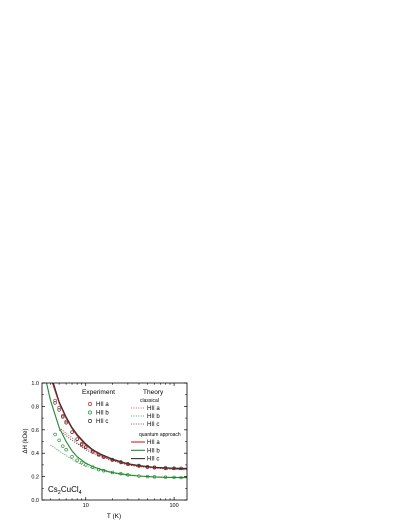 This screenshot has width=409, height=529. What do you see at coordinates (35, 501) in the screenshot?
I see `y-tick-label: 0.0` at bounding box center [35, 501].